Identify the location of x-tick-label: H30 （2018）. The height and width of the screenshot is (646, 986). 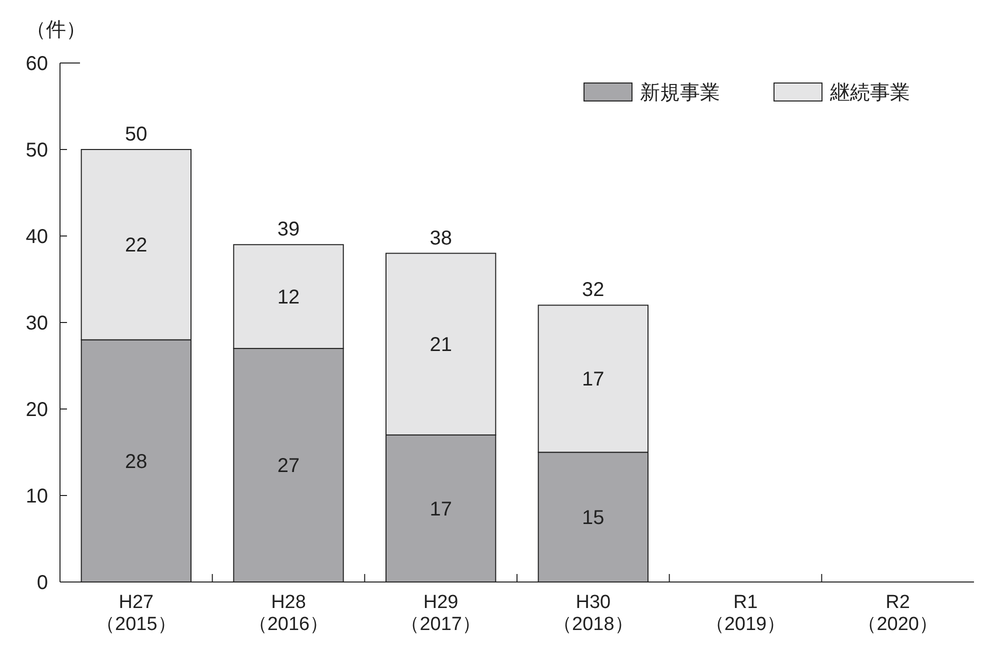
(593, 613).